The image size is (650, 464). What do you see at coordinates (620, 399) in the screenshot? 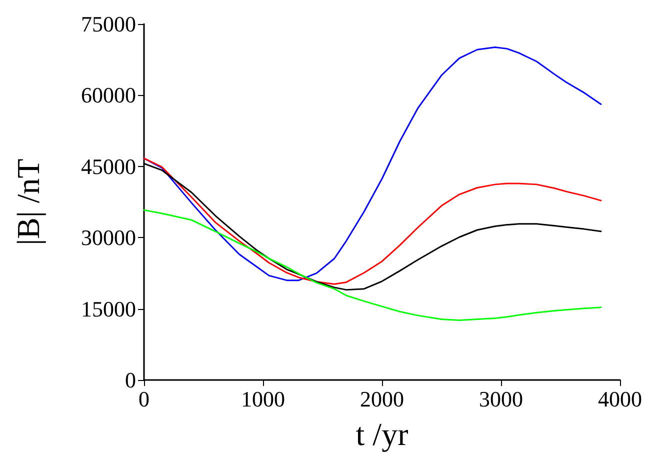
I see `x-tick-label: 4000` at bounding box center [620, 399].